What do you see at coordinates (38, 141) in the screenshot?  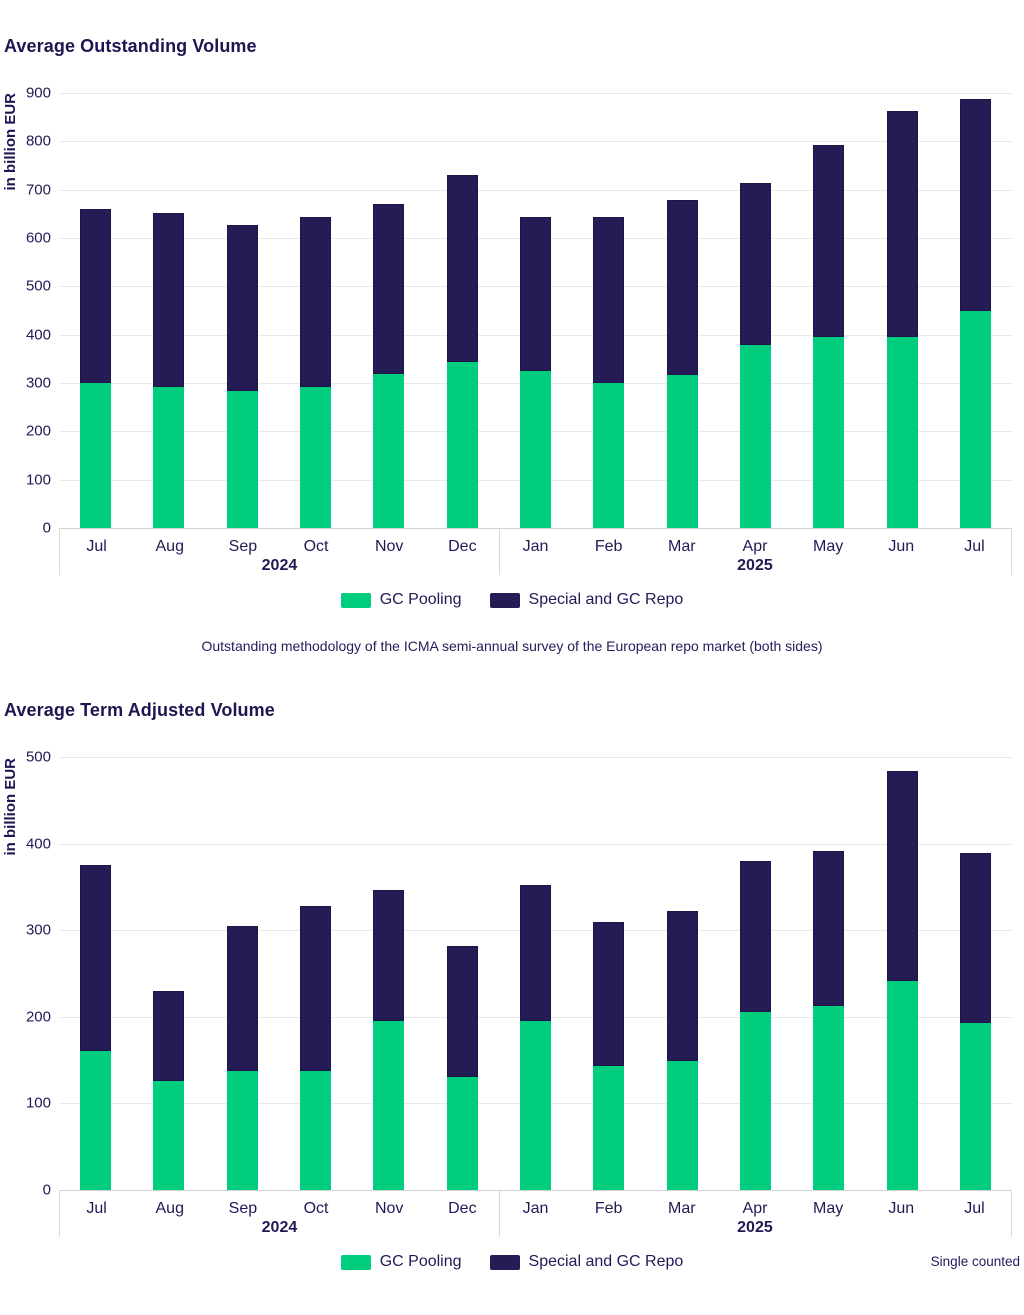 I see `y-tick-label-800: 800` at bounding box center [38, 141].